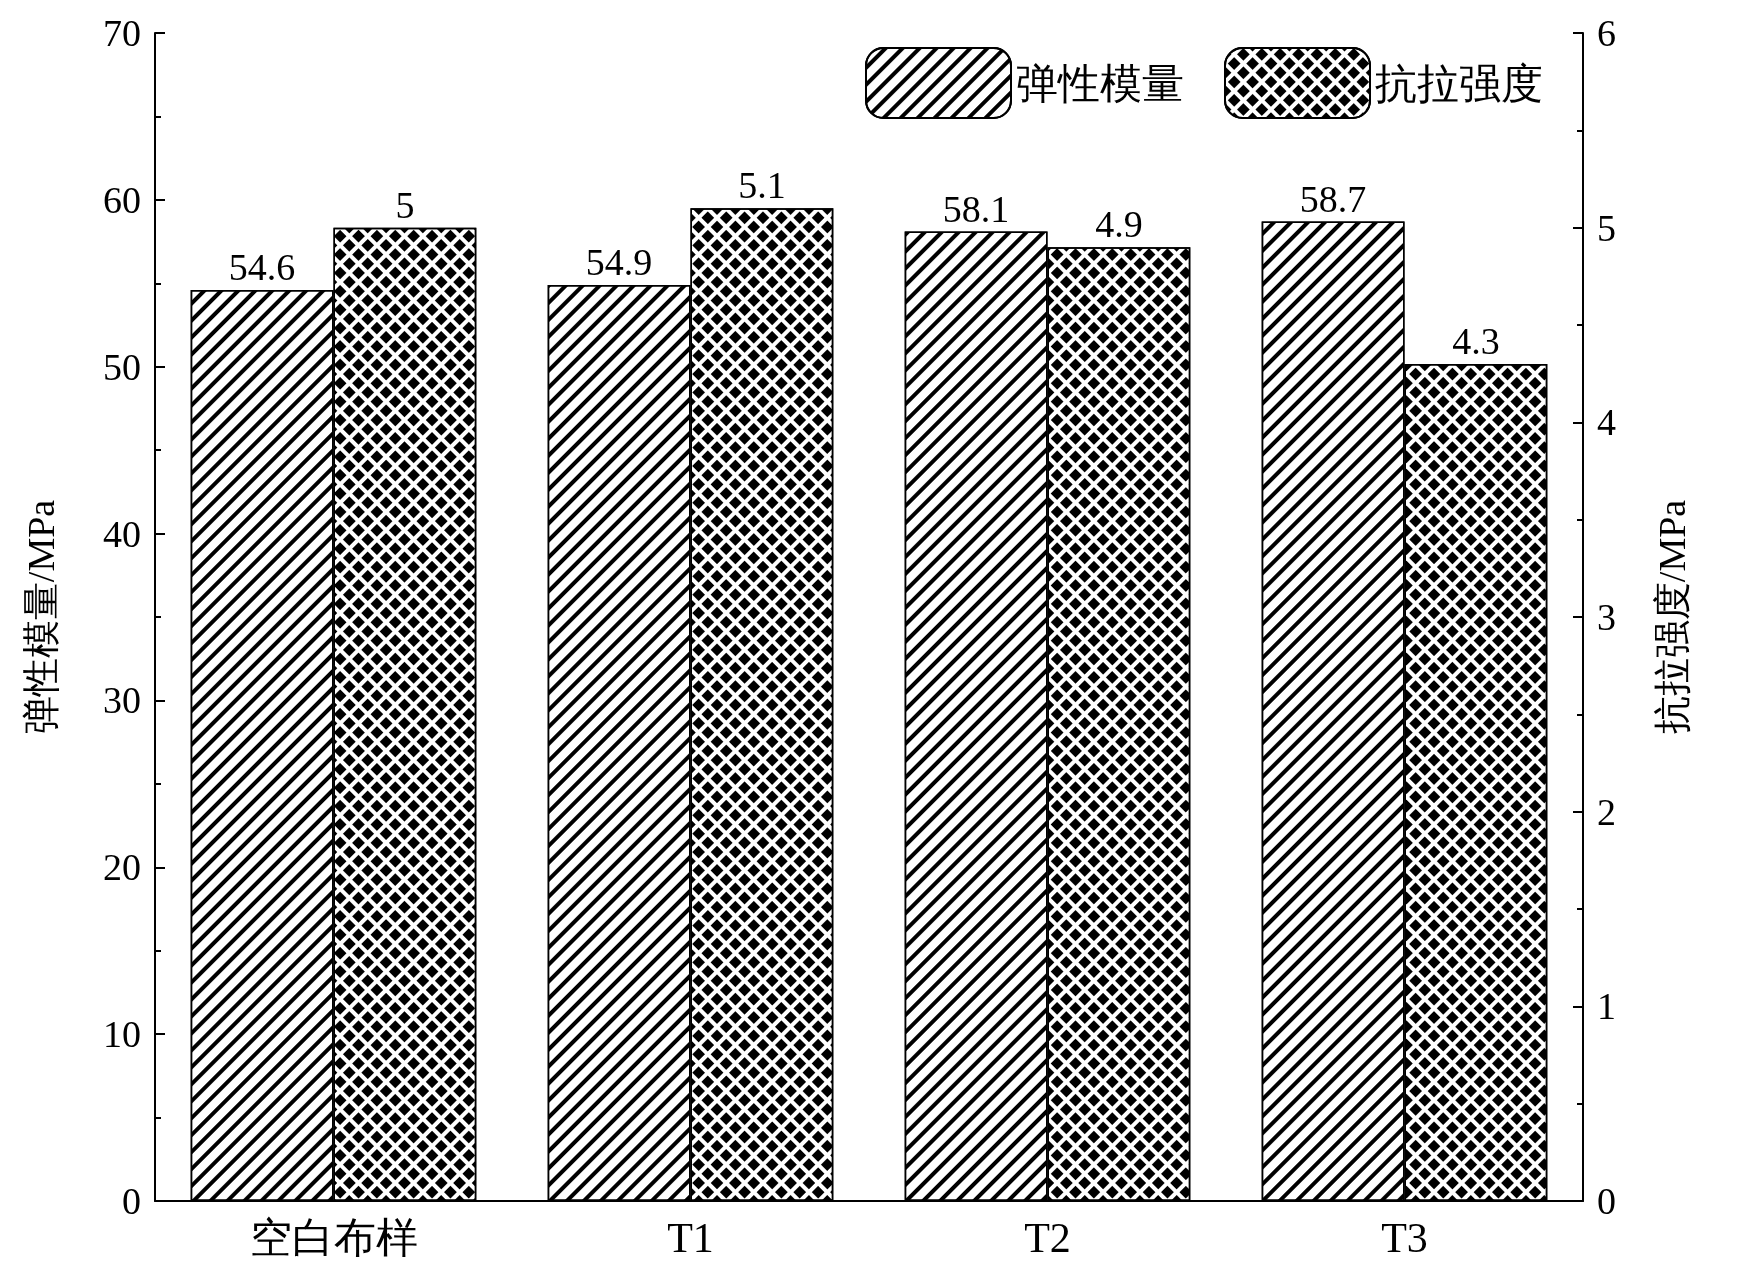  I want to click on x-tick-label: 空白布样, so click(333, 1238).